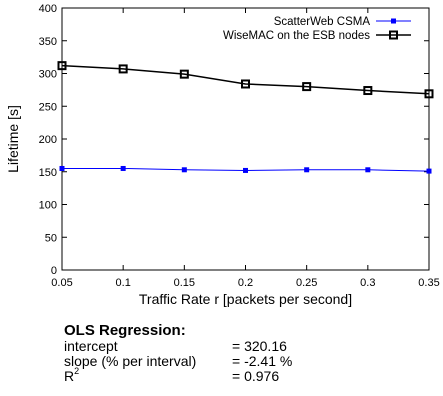 The height and width of the screenshot is (396, 443). I want to click on y-tick-label: 0, so click(54, 271).